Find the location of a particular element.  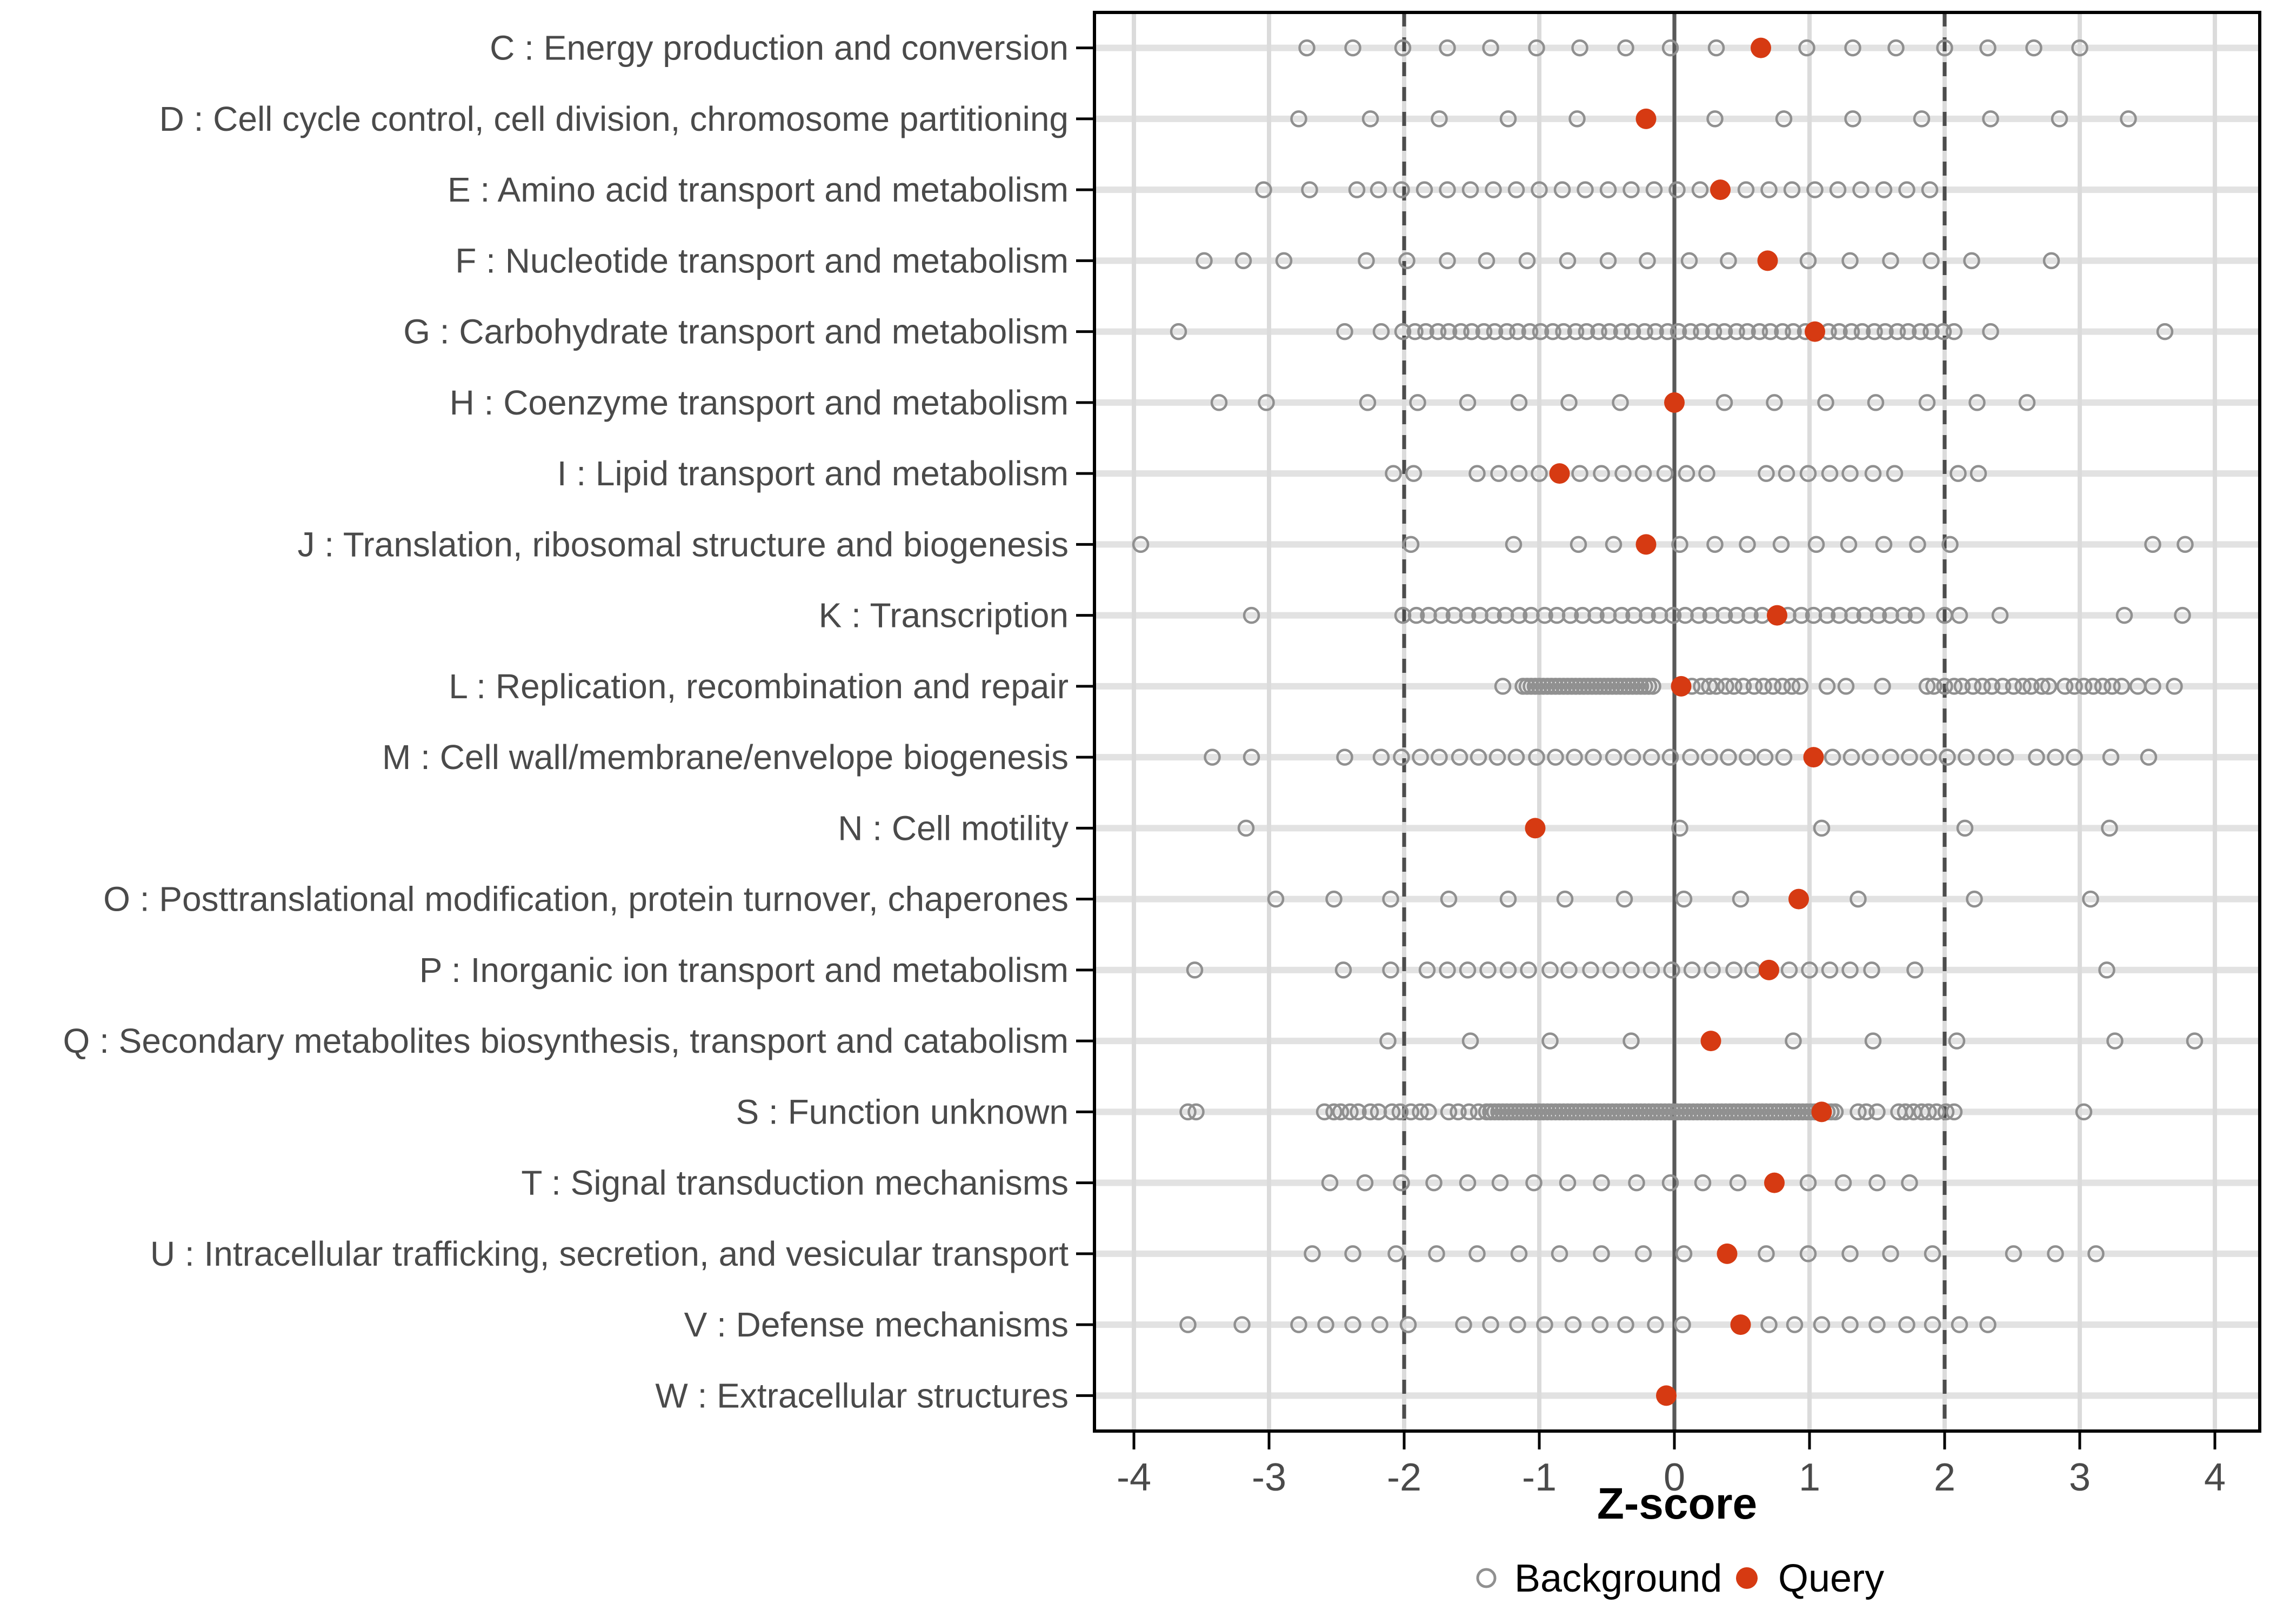

category-row-S is located at coordinates (1636, 1111).